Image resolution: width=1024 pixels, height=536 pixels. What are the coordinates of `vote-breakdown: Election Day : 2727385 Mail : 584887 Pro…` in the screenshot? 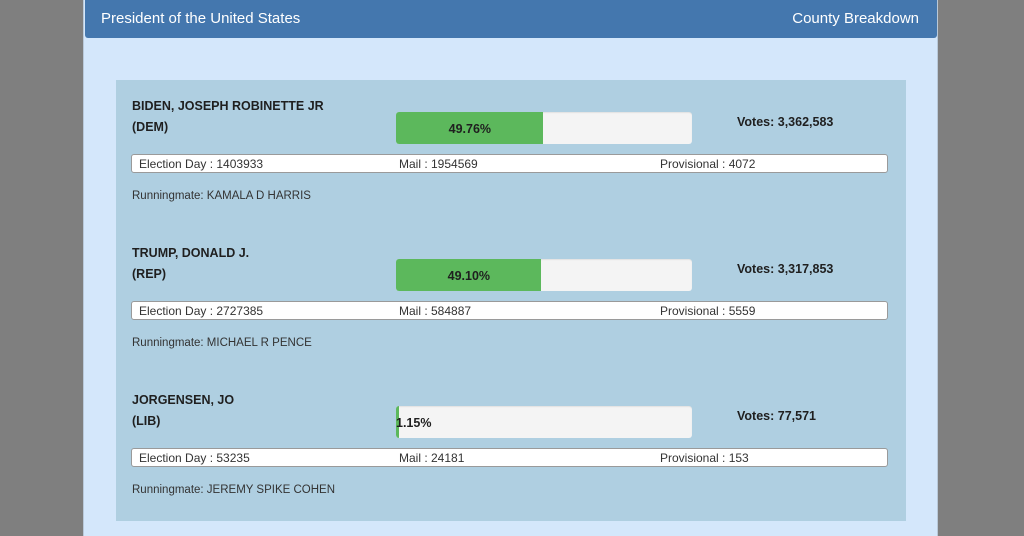 It's located at (509, 310).